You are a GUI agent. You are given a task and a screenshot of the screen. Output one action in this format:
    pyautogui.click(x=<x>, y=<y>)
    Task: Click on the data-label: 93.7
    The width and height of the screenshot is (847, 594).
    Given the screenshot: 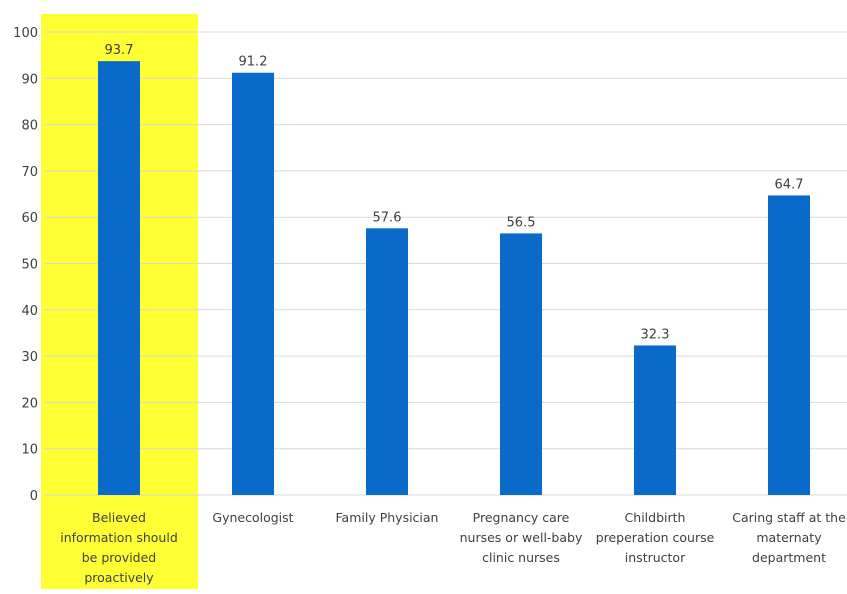 What is the action you would take?
    pyautogui.click(x=119, y=50)
    